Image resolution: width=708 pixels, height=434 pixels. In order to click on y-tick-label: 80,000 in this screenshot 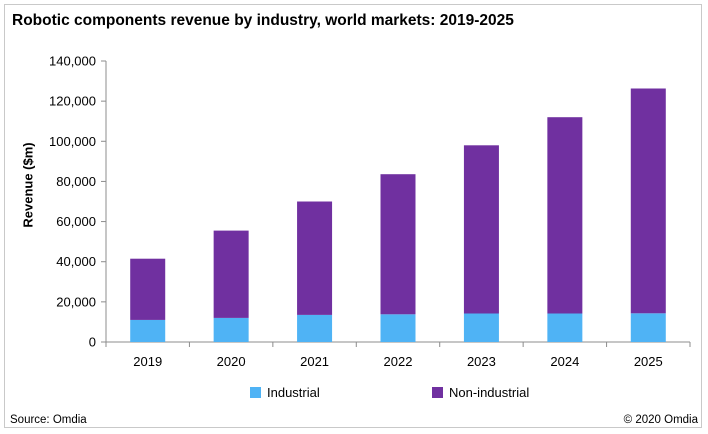, I will do `click(76, 181)`.